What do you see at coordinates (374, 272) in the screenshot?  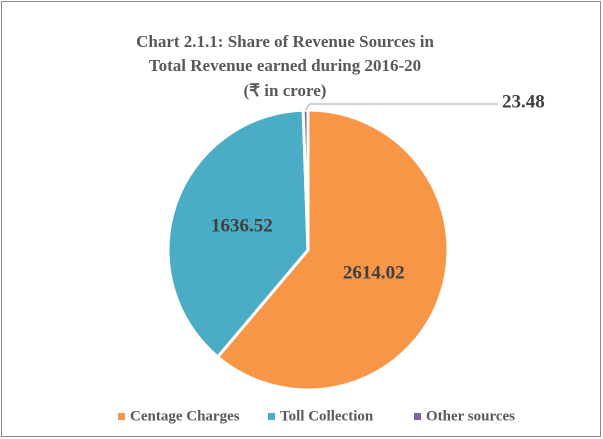 I see `data-label: 2614.02` at bounding box center [374, 272].